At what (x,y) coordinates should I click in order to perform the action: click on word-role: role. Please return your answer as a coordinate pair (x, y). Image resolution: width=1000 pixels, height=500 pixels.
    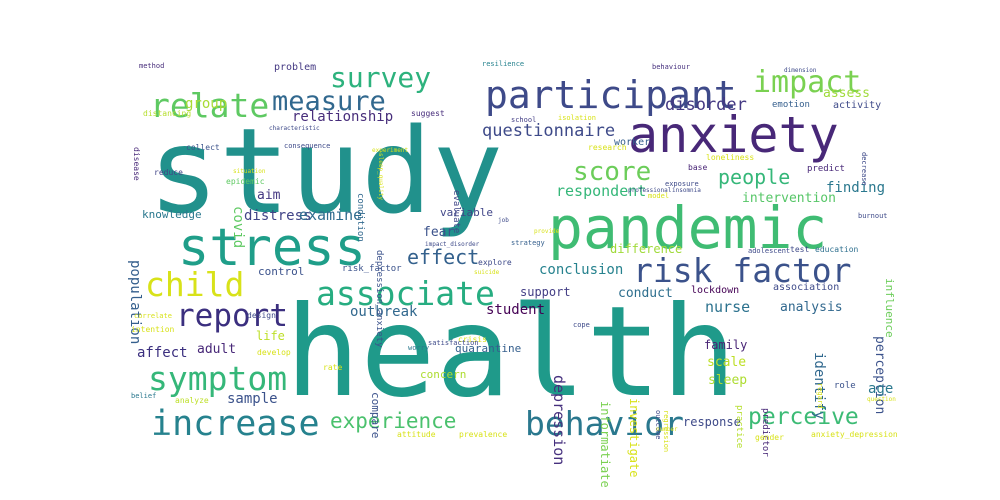
    Looking at the image, I should click on (845, 386).